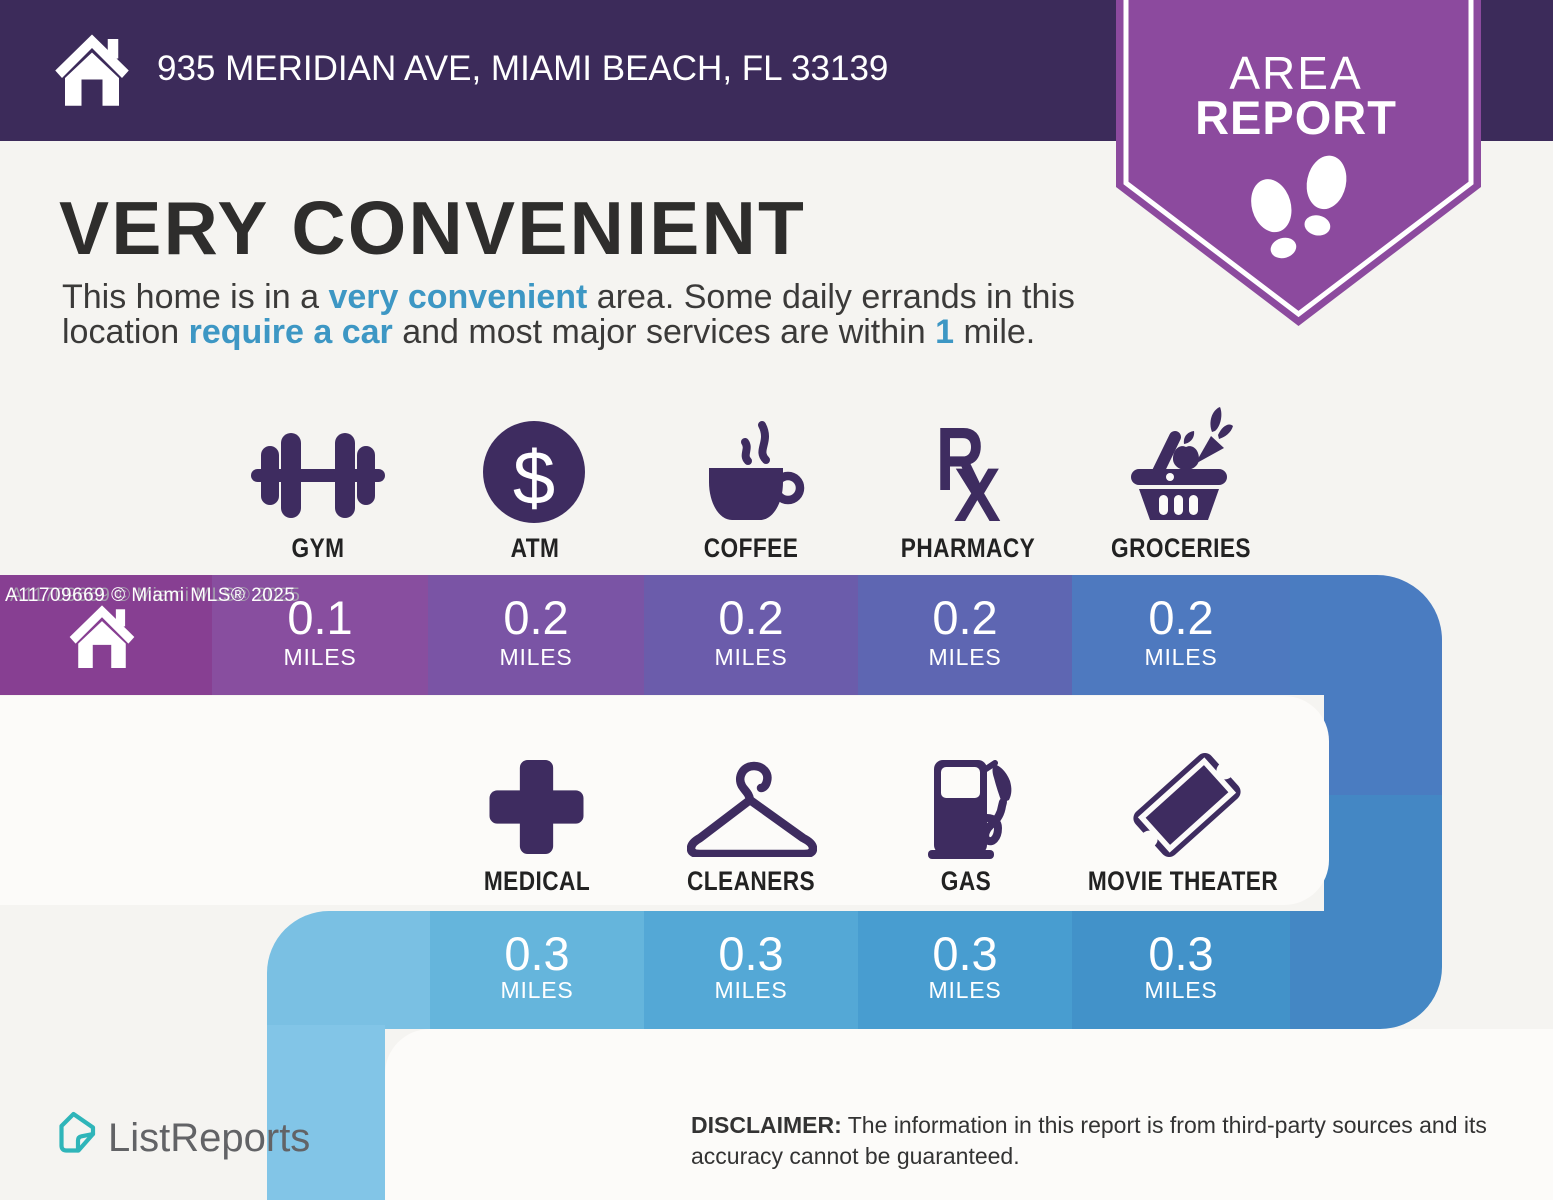  Describe the element at coordinates (1295, 73) in the screenshot. I see `svg-text: AREA` at that location.